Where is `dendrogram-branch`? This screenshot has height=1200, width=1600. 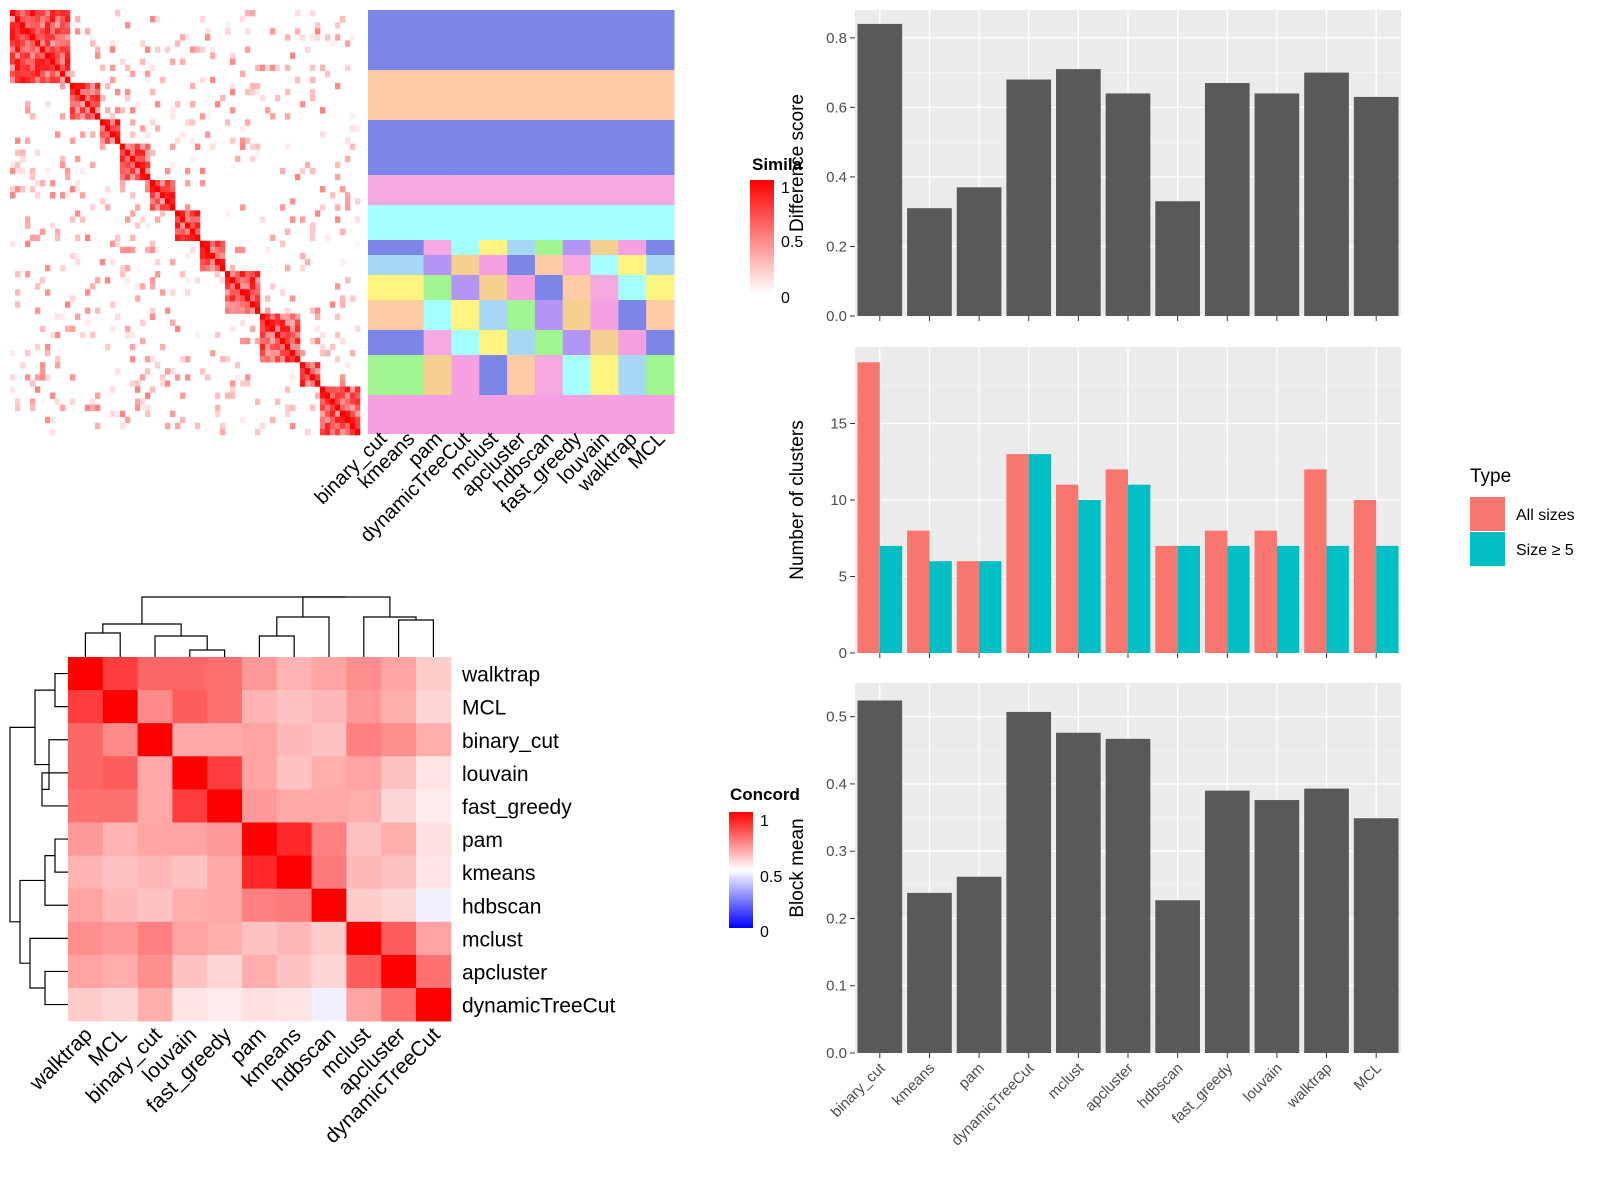
dendrogram-branch is located at coordinates (56, 880).